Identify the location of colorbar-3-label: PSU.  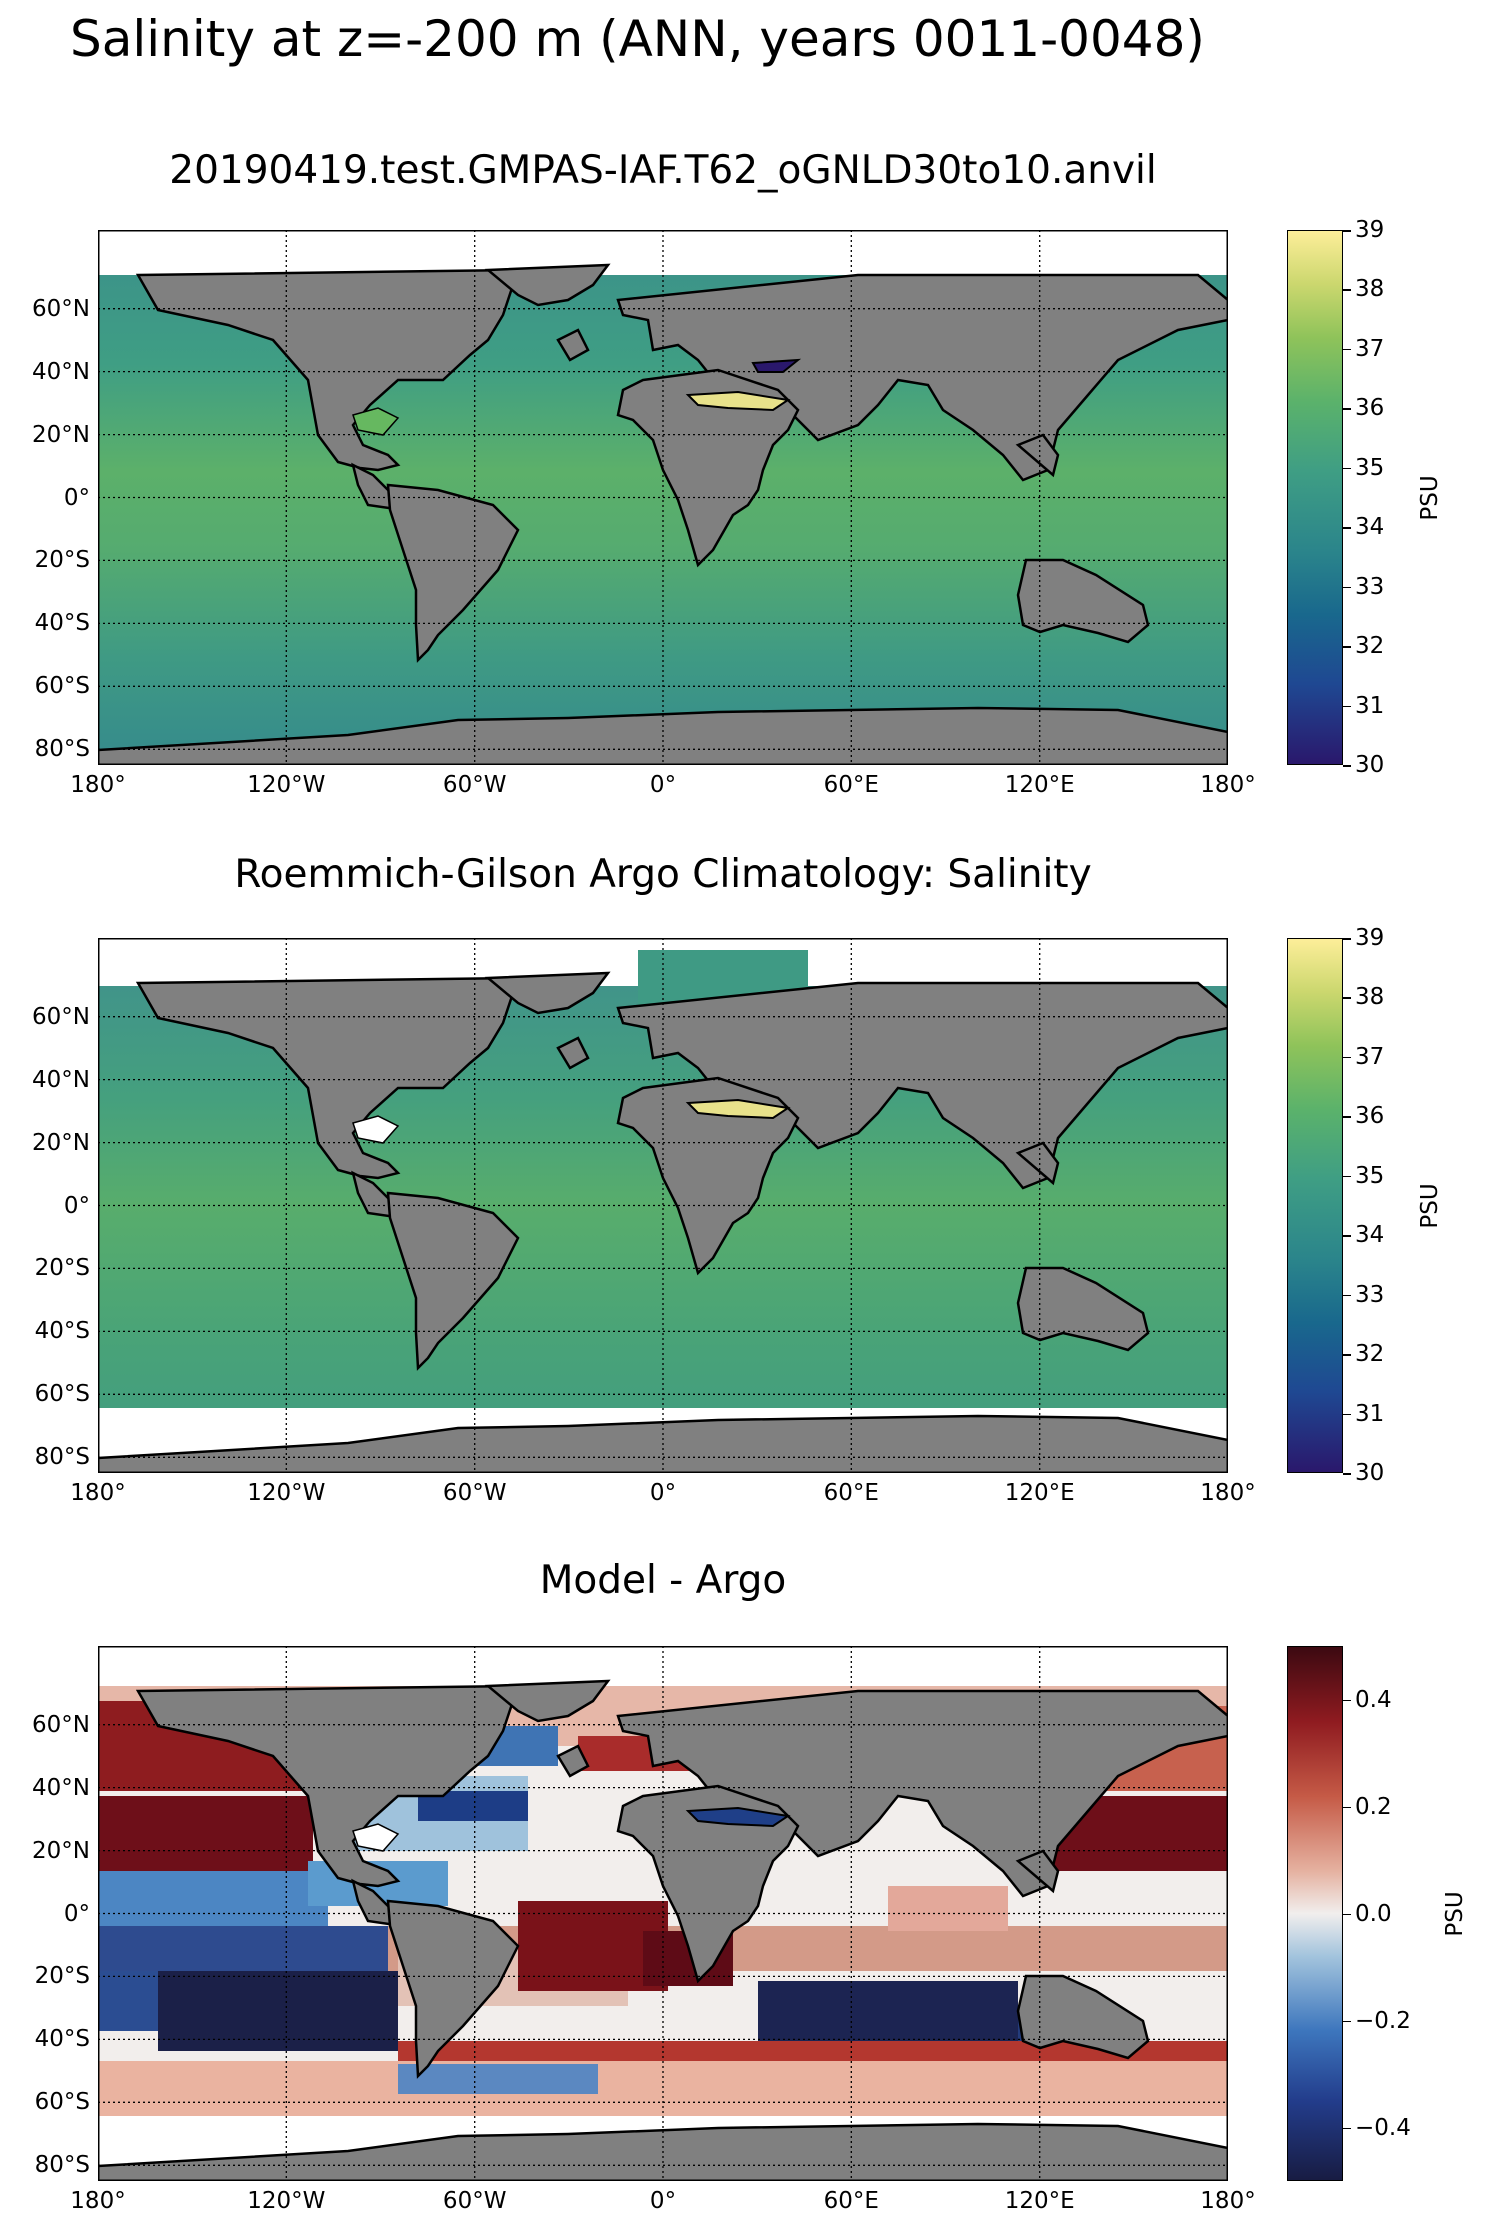
(1455, 1913).